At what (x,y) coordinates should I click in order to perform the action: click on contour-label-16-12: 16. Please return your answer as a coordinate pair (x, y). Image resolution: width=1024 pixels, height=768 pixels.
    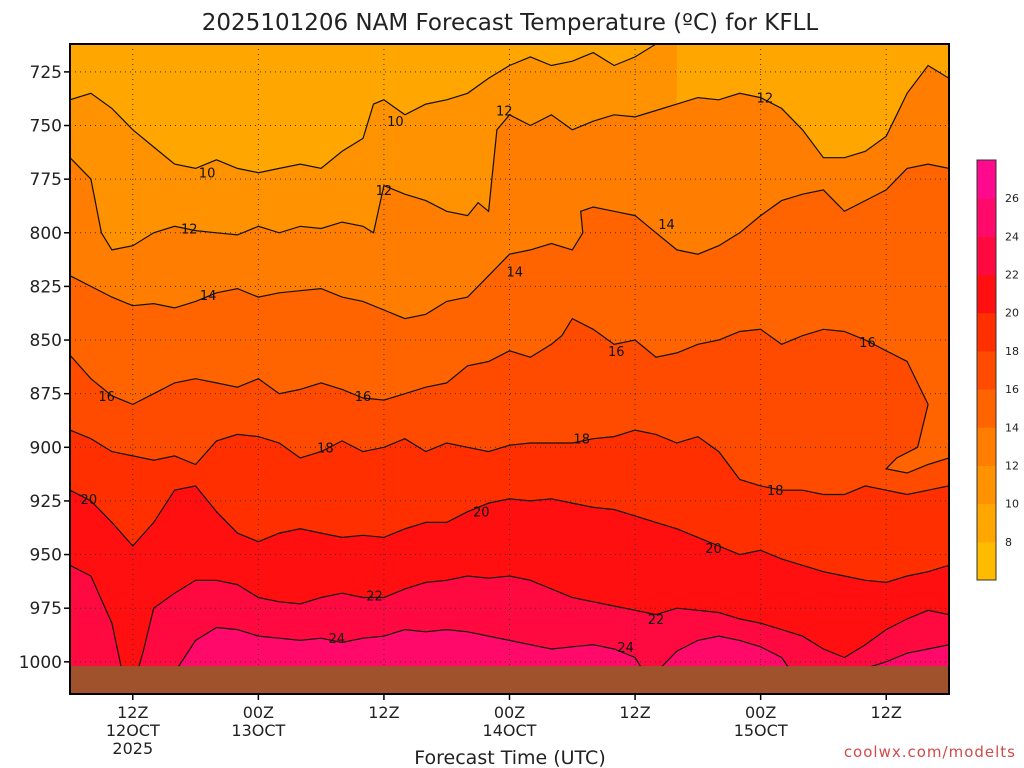
    Looking at the image, I should click on (867, 343).